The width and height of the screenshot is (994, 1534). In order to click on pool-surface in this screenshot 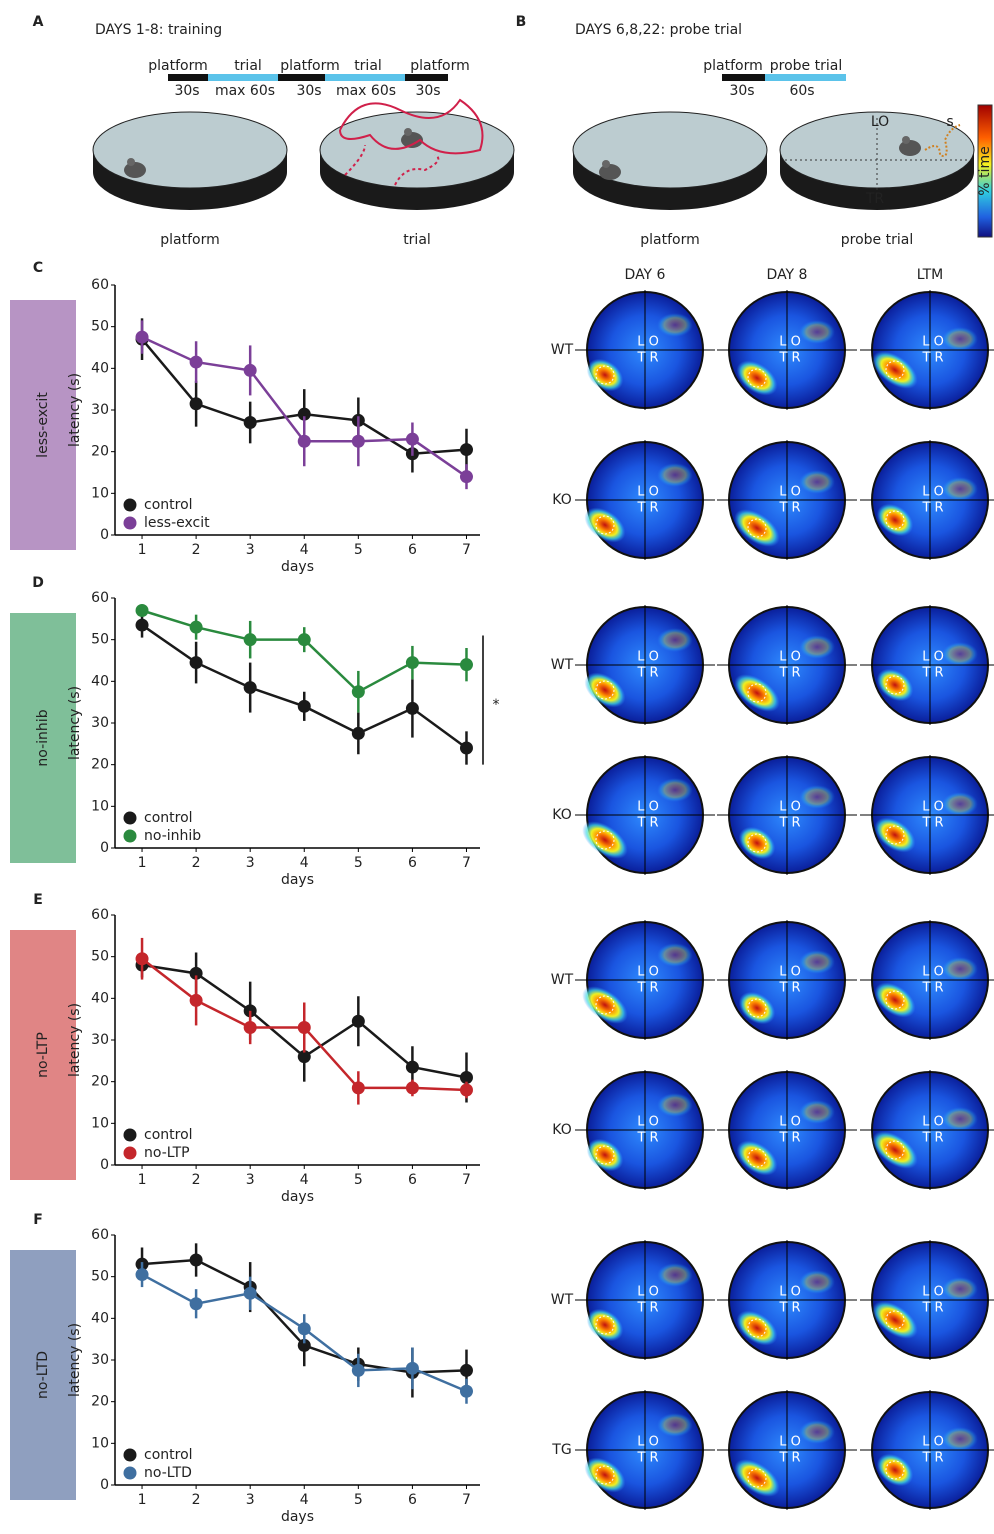, I will do `click(670, 150)`.